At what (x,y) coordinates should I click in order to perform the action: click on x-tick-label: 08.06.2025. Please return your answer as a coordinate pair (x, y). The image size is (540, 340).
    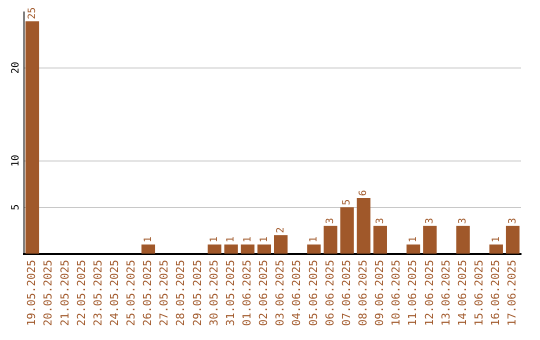
    Looking at the image, I should click on (363, 293).